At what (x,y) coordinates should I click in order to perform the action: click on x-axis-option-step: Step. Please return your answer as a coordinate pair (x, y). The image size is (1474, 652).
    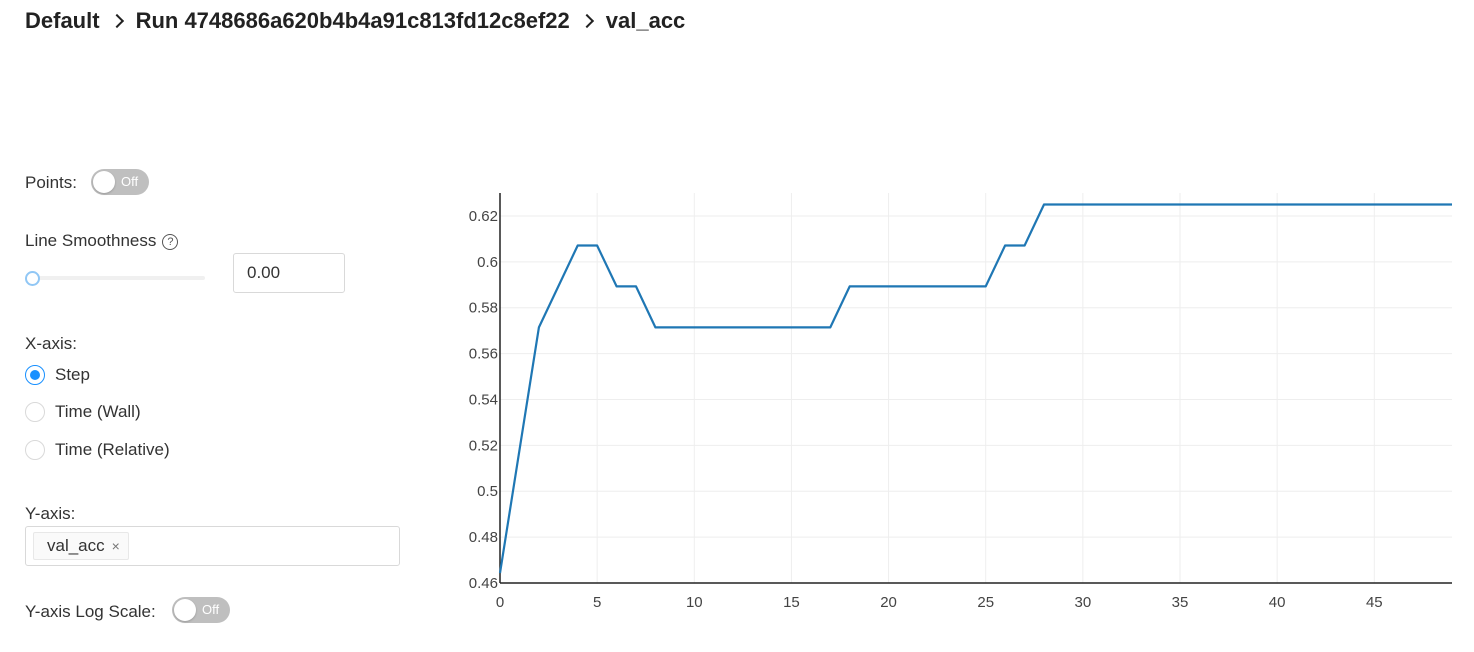
    Looking at the image, I should click on (57, 375).